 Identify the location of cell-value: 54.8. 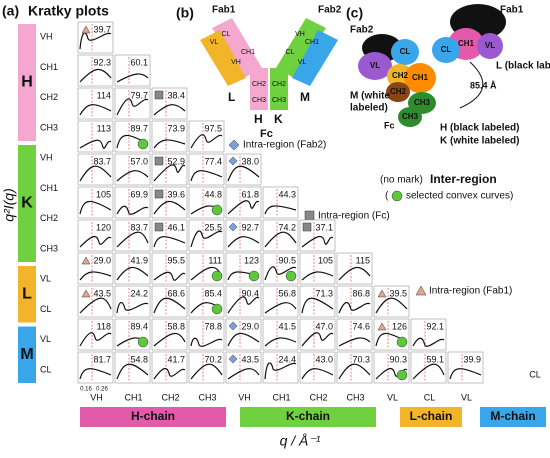
(139, 359).